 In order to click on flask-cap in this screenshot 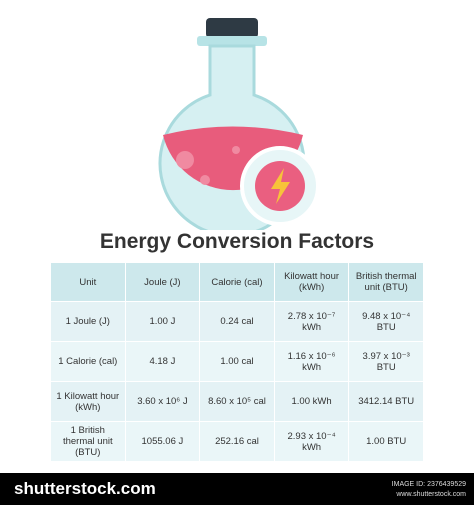, I will do `click(232, 28)`.